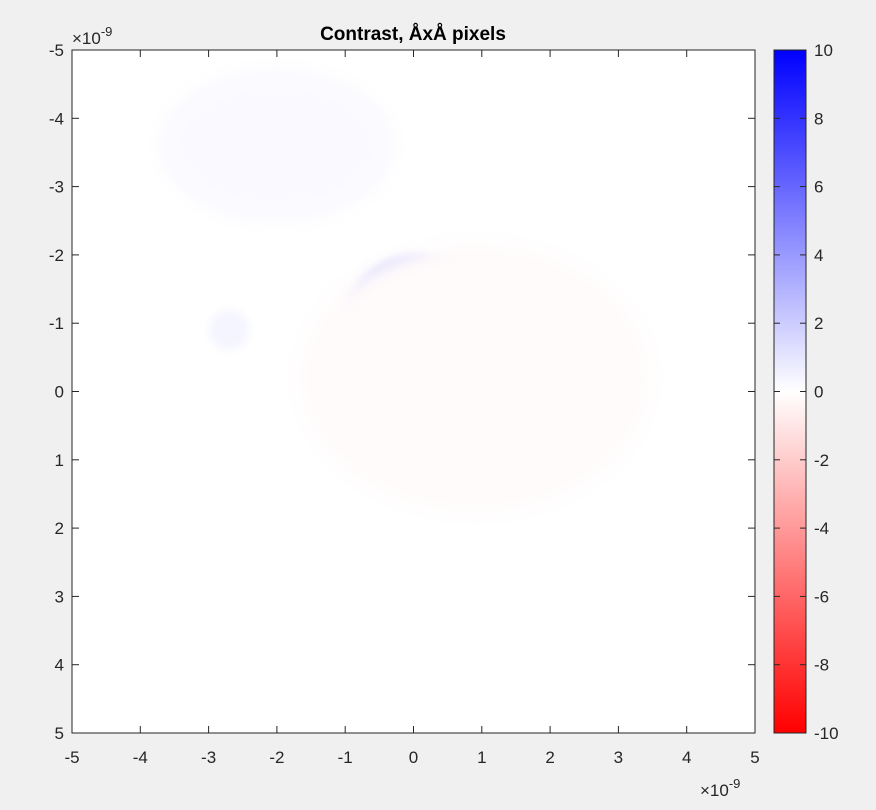  Describe the element at coordinates (481, 757) in the screenshot. I see `x-tick-label: 1` at that location.